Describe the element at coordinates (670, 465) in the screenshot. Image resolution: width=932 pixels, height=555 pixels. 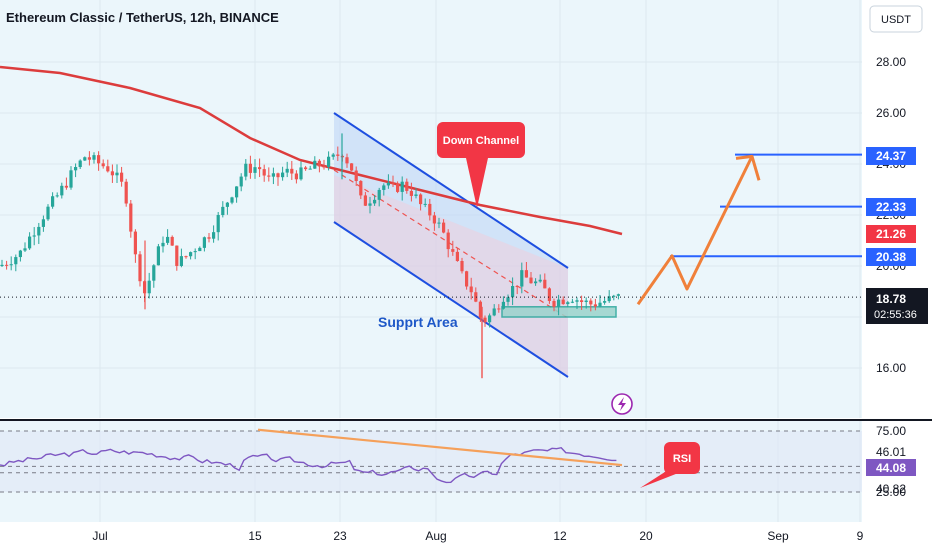
I see `rsi-callout: RSI` at that location.